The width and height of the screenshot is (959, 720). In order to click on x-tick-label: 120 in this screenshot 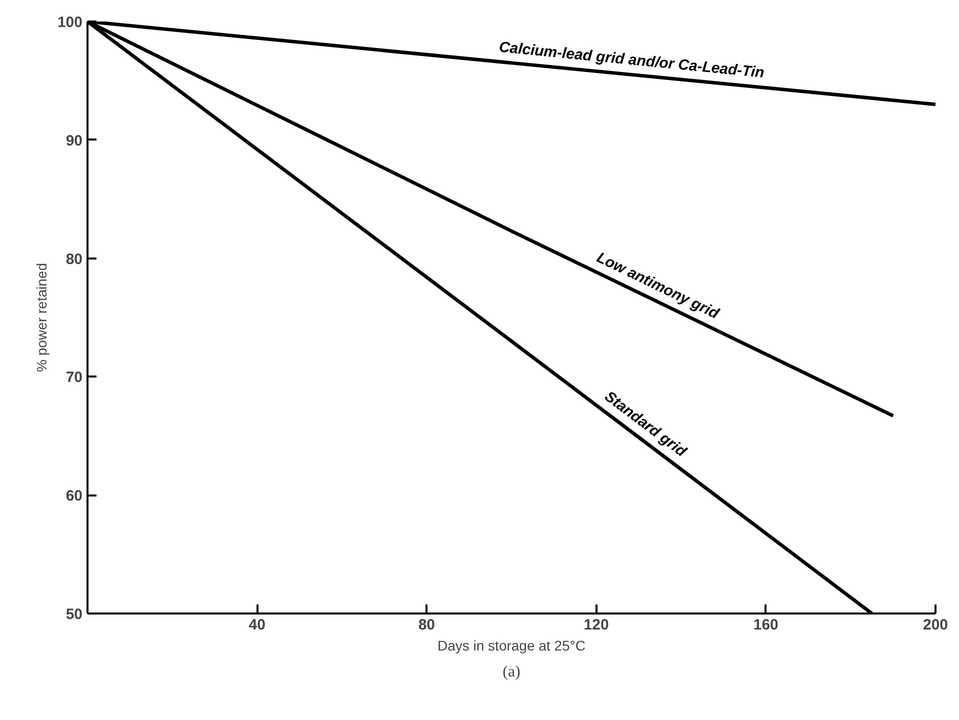, I will do `click(596, 625)`.